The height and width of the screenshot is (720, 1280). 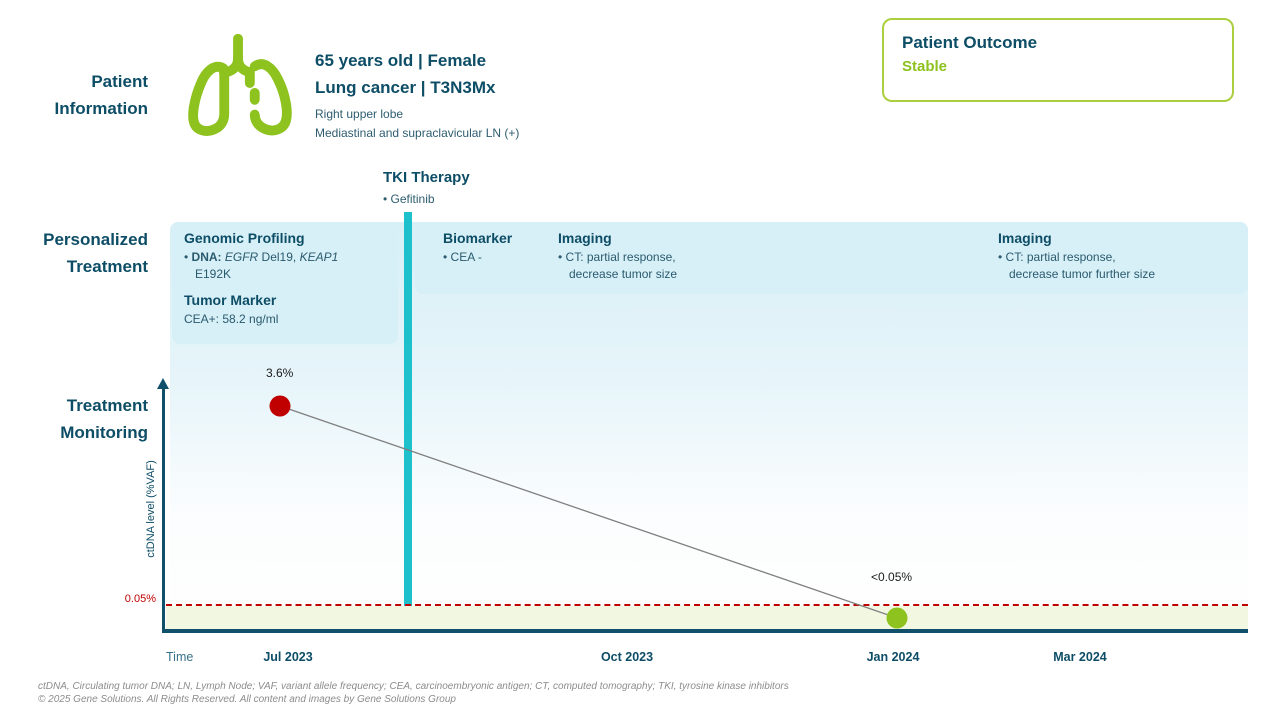 I want to click on threshold-label: 0.05%, so click(x=140, y=599).